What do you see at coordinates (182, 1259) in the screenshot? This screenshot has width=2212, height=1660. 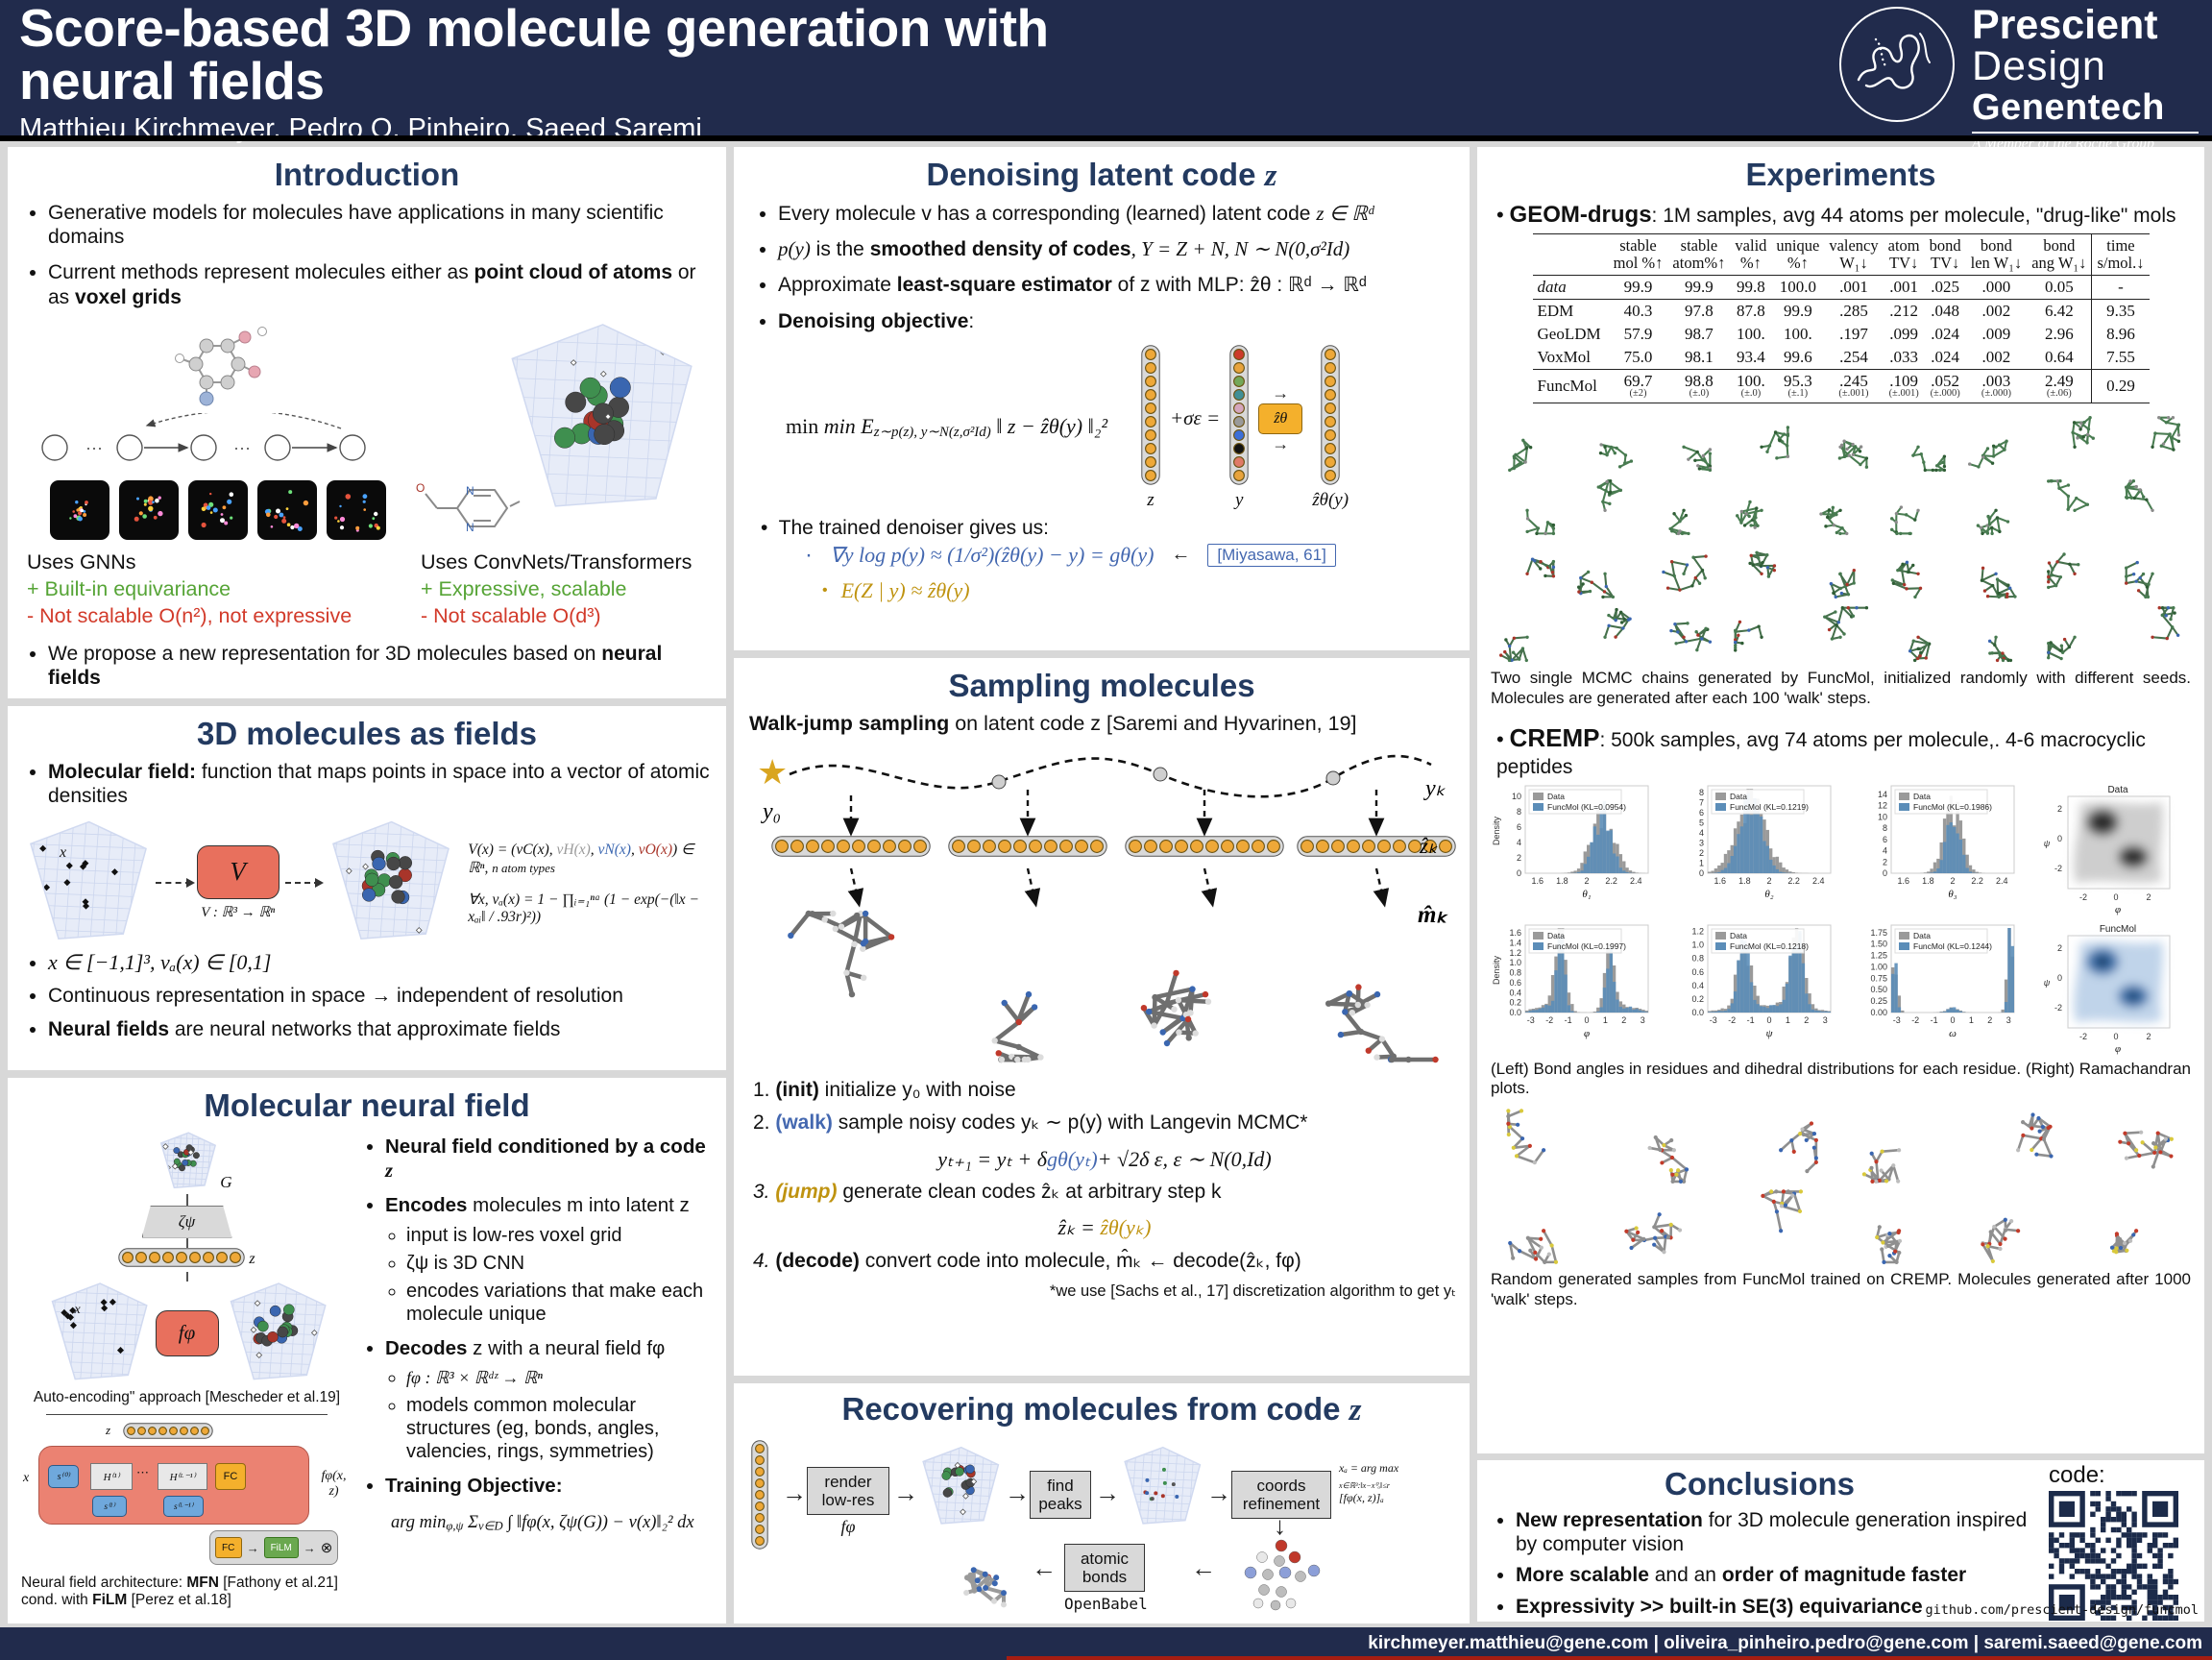 I see `latent-code-pill` at bounding box center [182, 1259].